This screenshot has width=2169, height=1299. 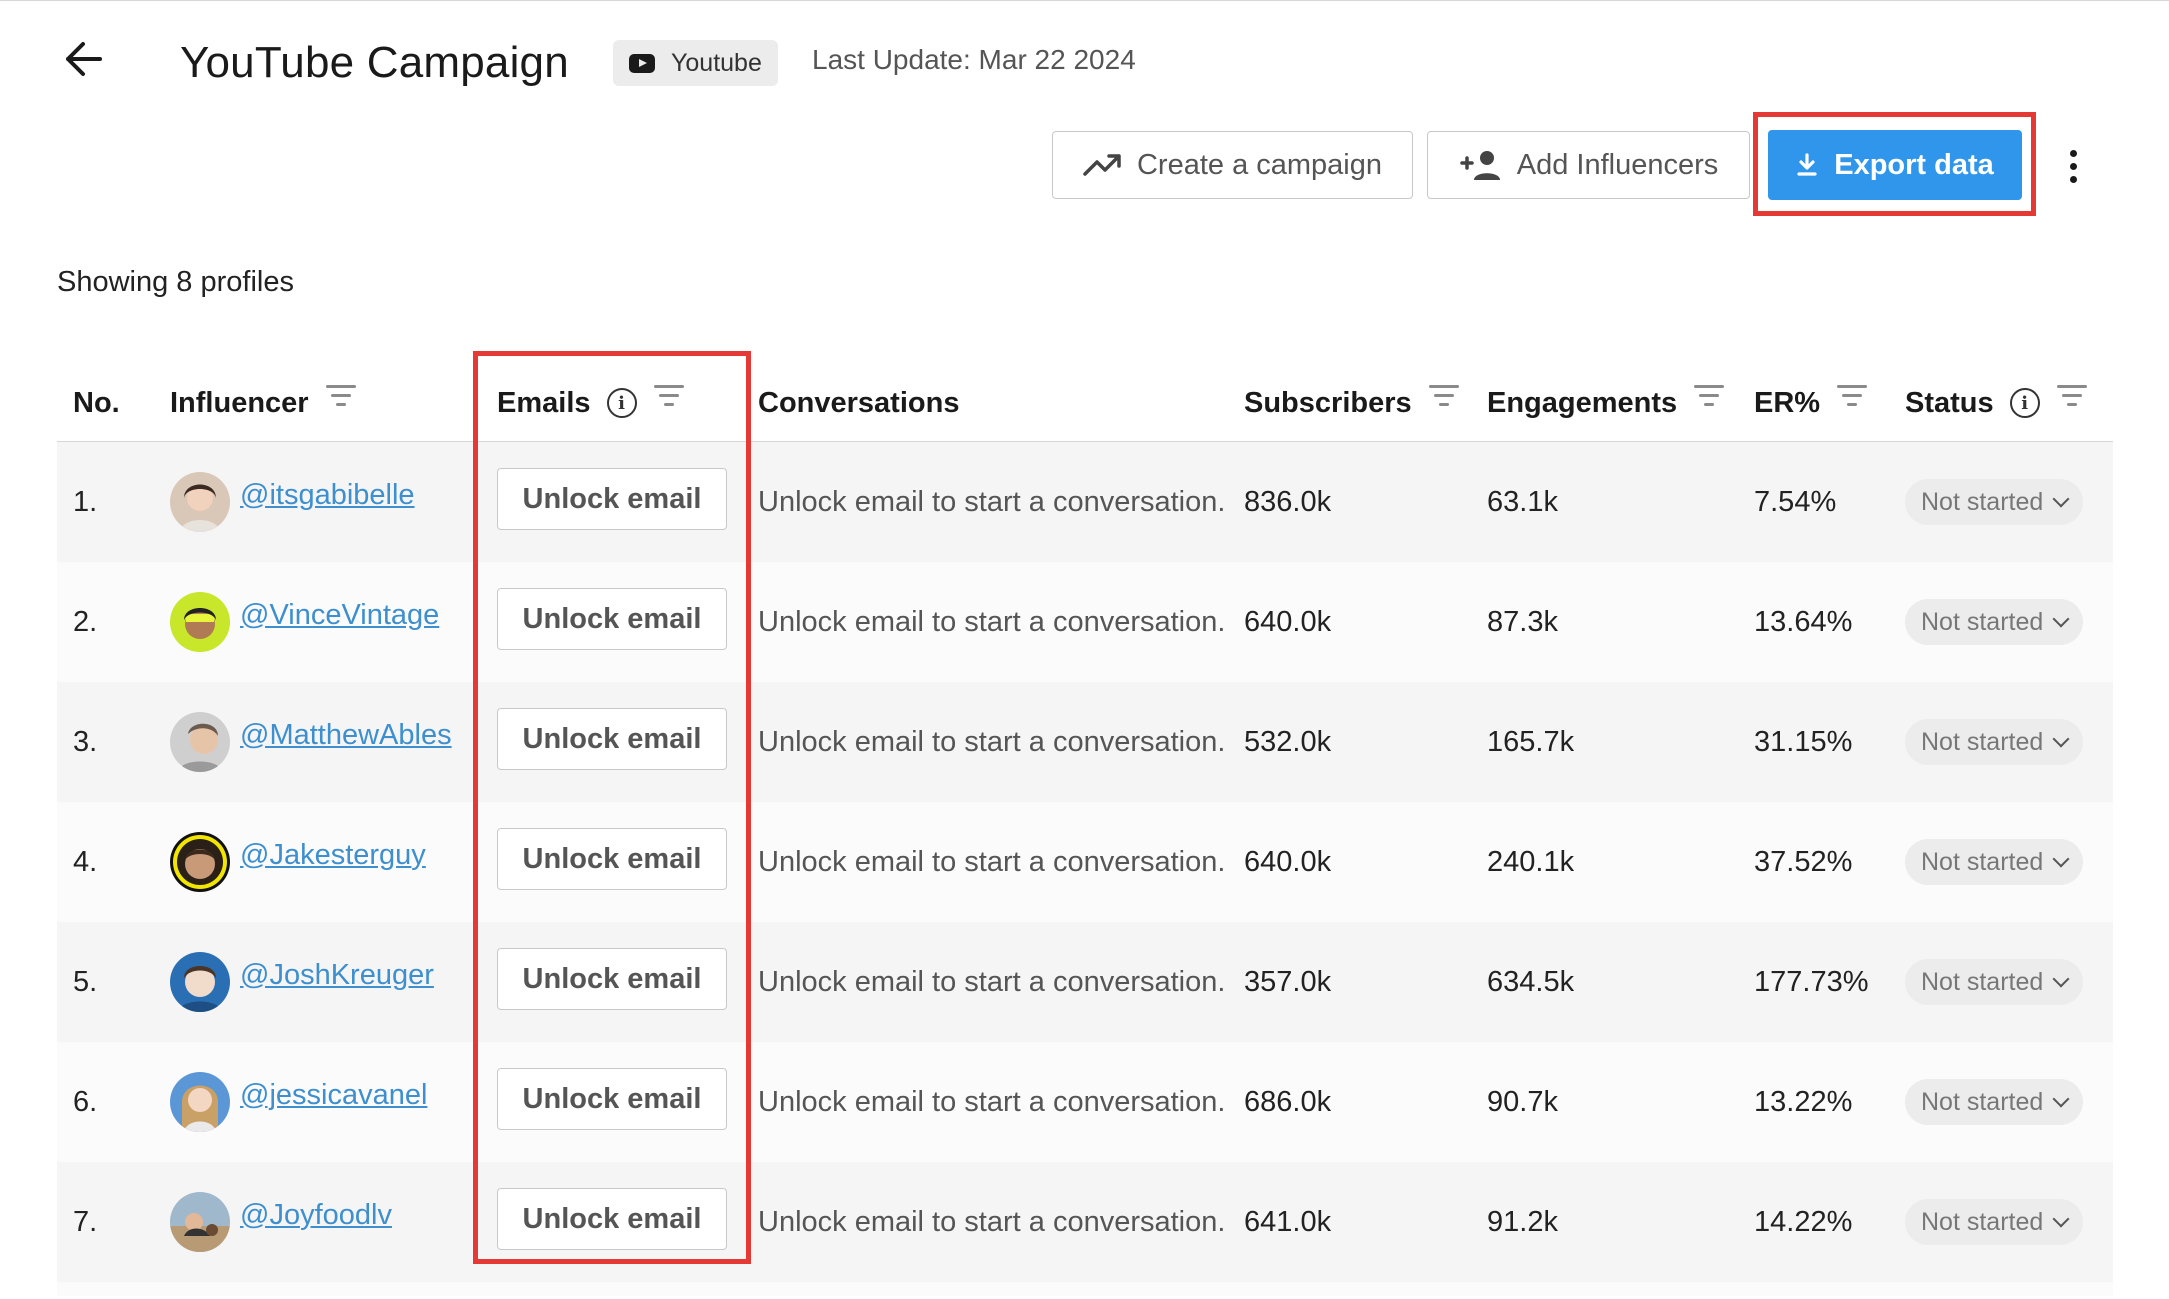 I want to click on more-options-button, so click(x=2073, y=166).